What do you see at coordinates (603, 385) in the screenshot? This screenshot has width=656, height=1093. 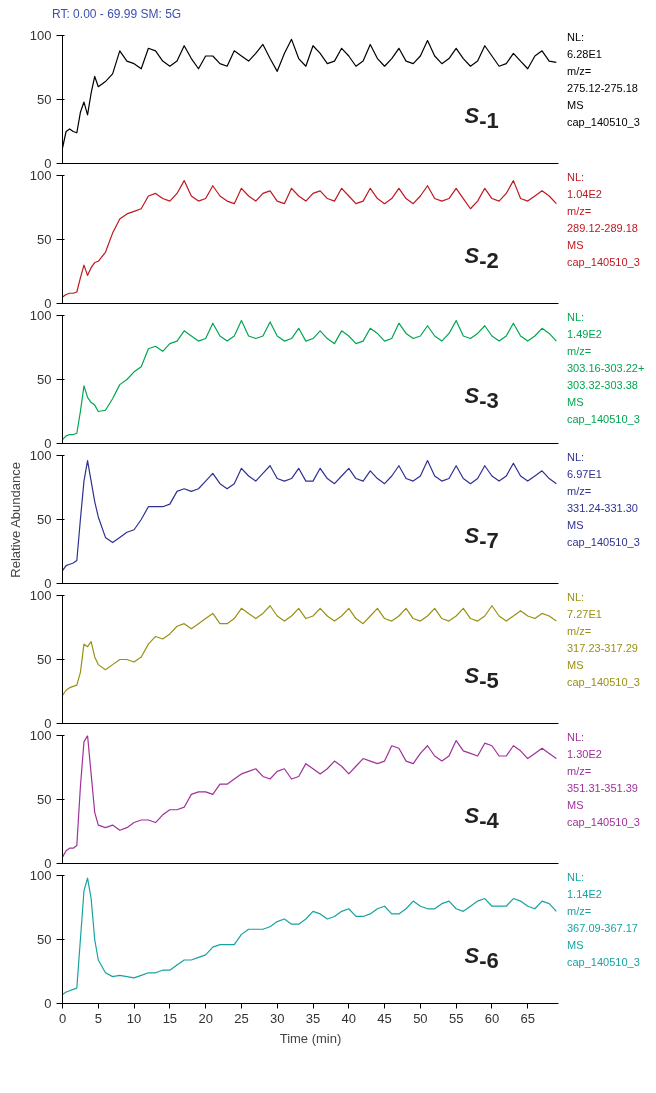 I see `text: 303.32-303.38` at bounding box center [603, 385].